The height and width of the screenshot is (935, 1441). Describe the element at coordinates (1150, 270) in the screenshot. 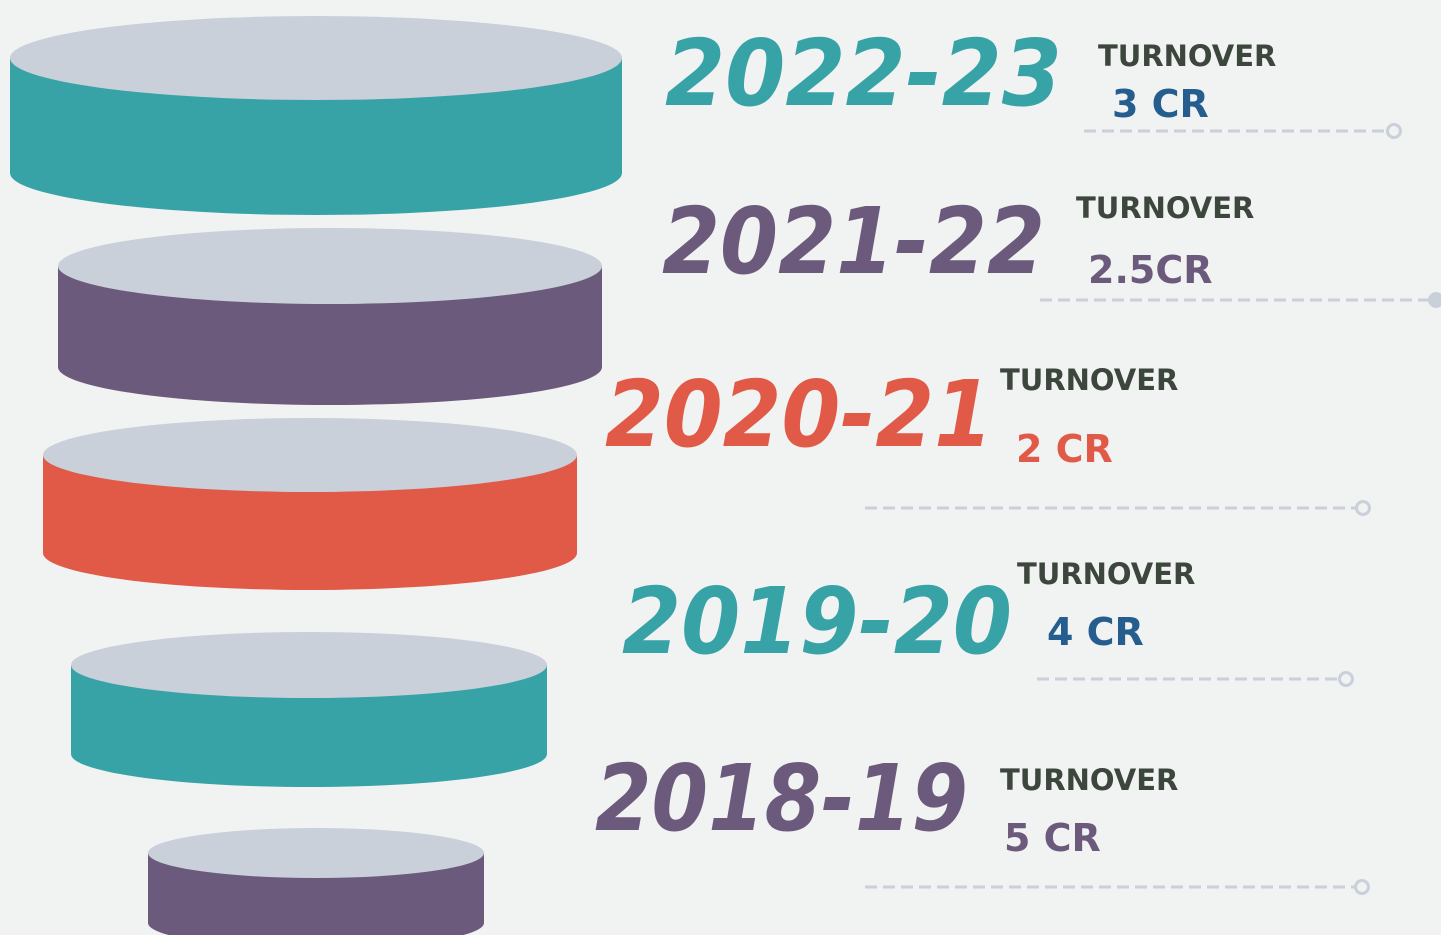

I see `turnover-value: 2.5CR` at that location.